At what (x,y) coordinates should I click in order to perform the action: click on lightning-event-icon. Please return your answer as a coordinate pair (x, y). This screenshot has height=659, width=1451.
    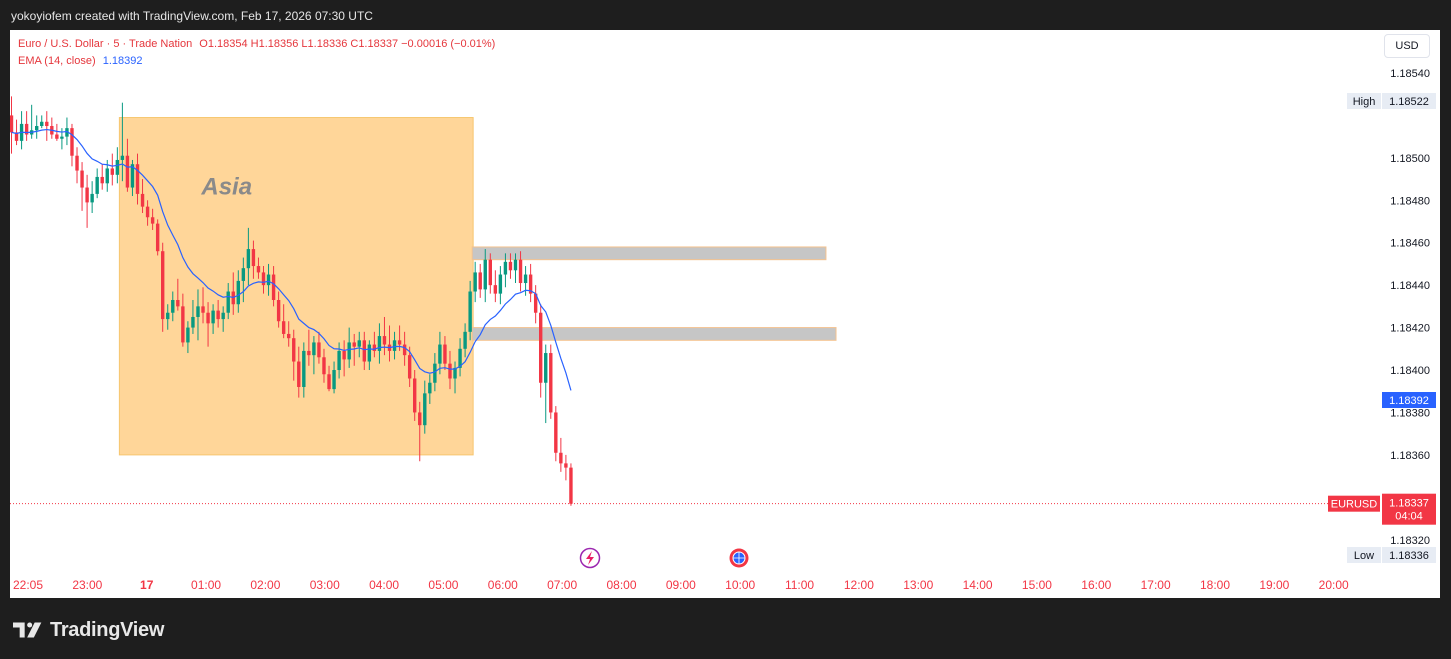
    Looking at the image, I should click on (590, 558).